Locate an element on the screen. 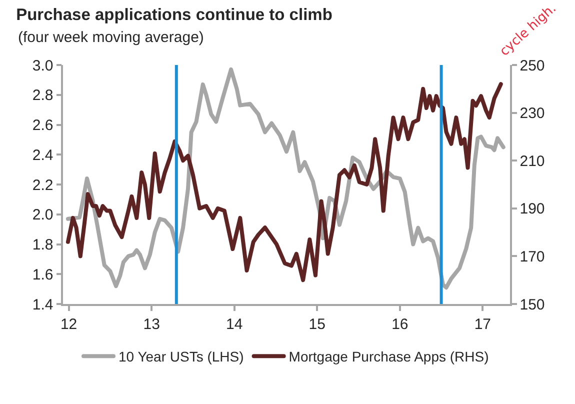  legend-label: 10 Year USTs (LHS) is located at coordinates (181, 356).